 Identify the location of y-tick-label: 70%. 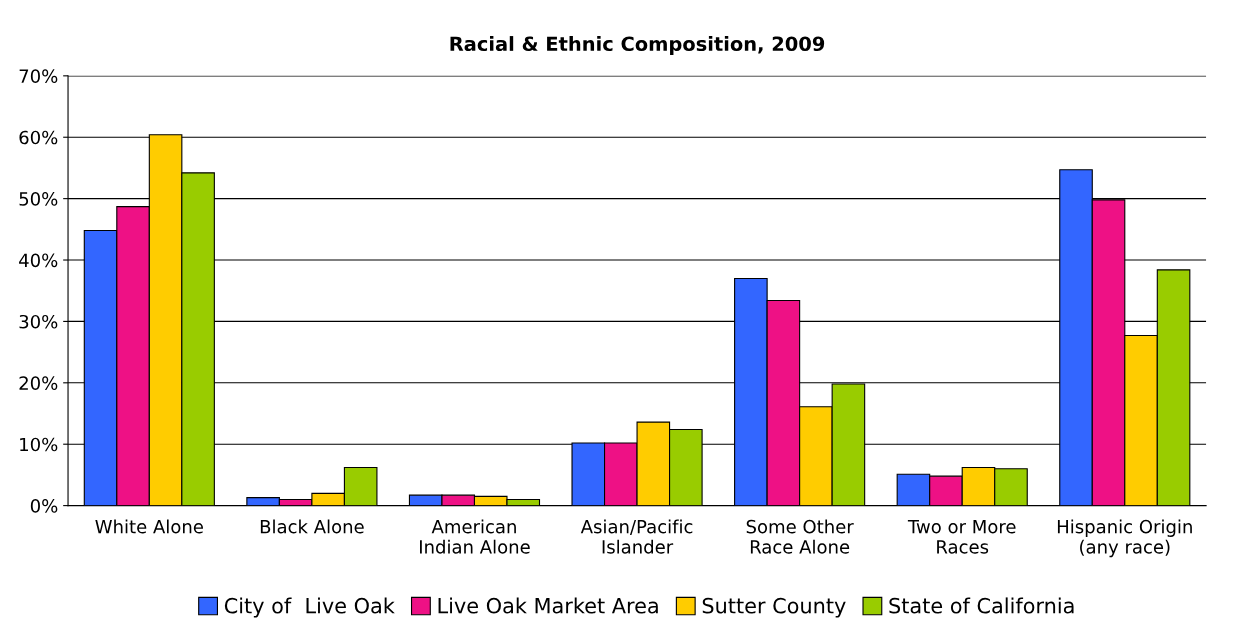
(38, 76).